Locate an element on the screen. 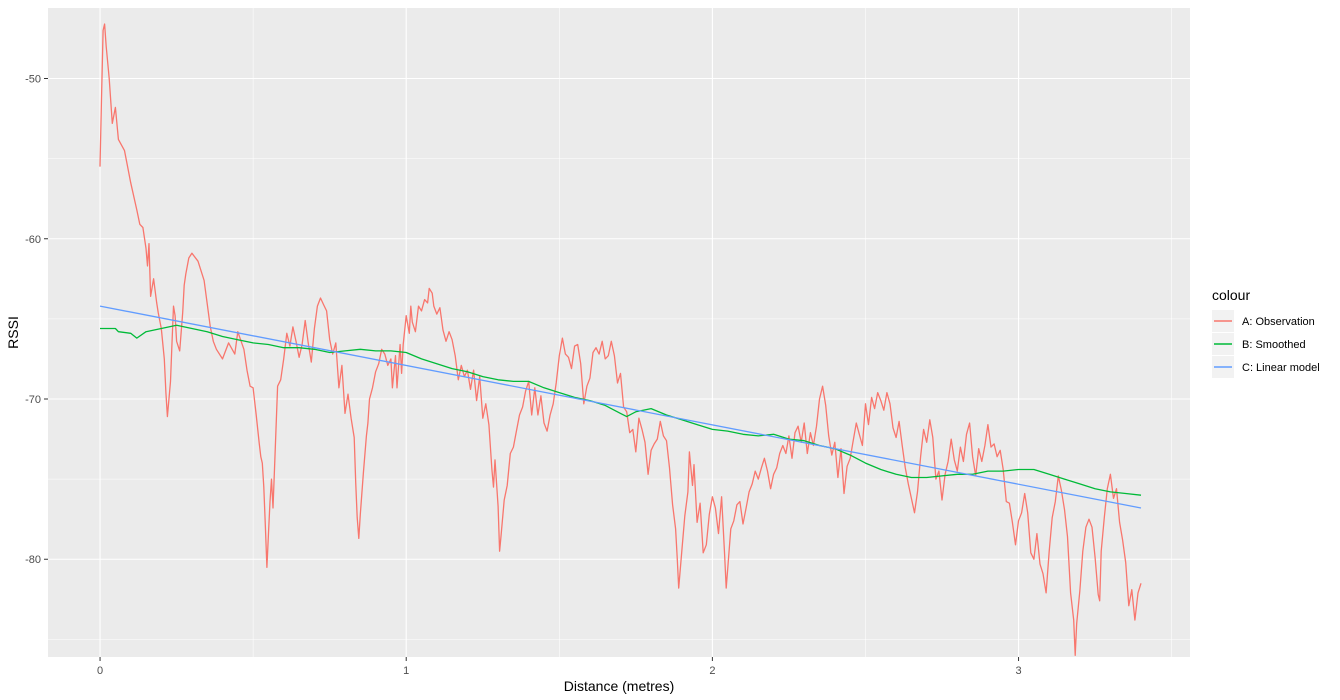  y-axis-title: RSSI is located at coordinates (13, 332).